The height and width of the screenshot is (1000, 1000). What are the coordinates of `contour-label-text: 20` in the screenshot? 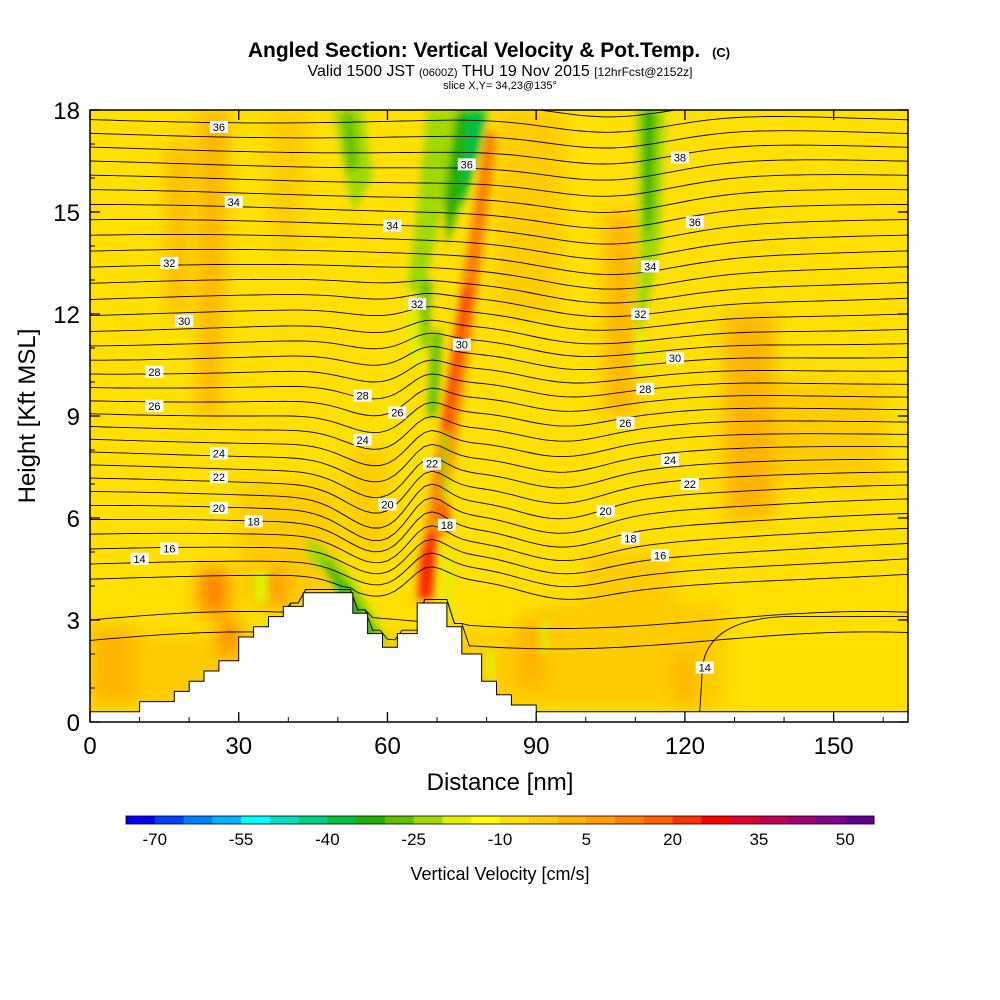 It's located at (219, 509).